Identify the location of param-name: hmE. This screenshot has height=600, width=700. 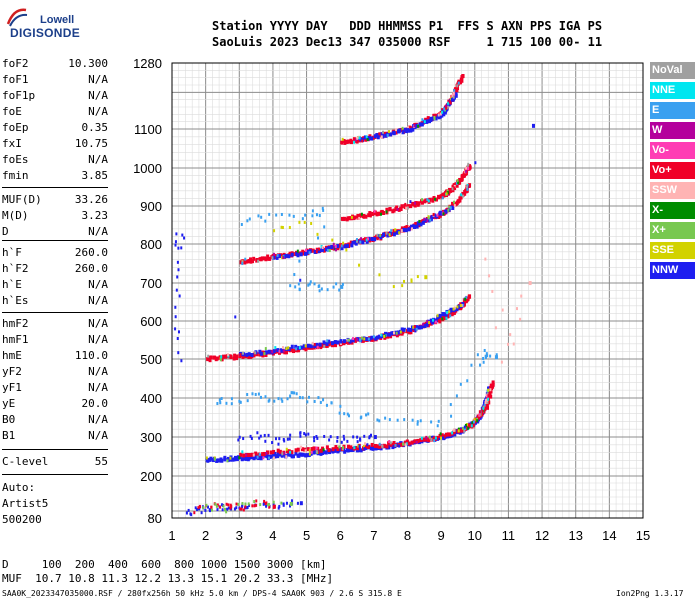
(12, 355).